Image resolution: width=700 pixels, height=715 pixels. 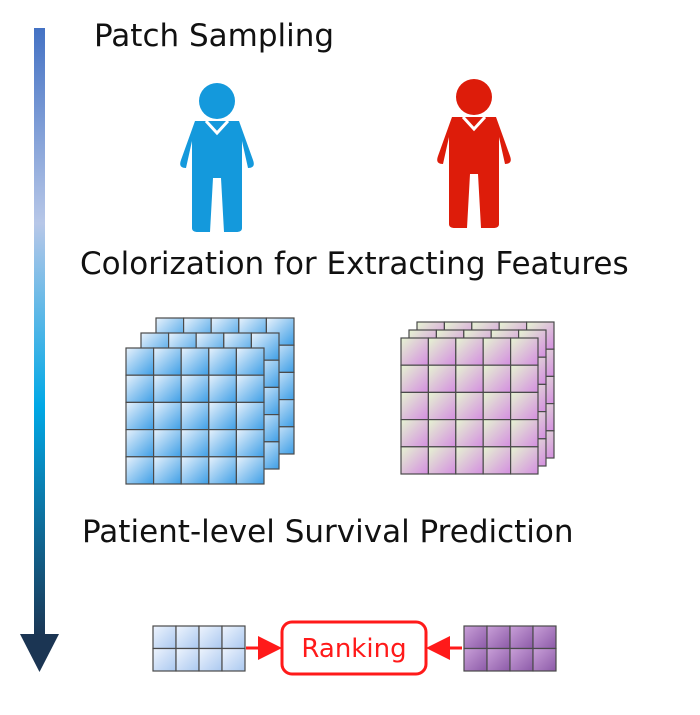 I want to click on feature-patch-left, so click(x=199, y=648).